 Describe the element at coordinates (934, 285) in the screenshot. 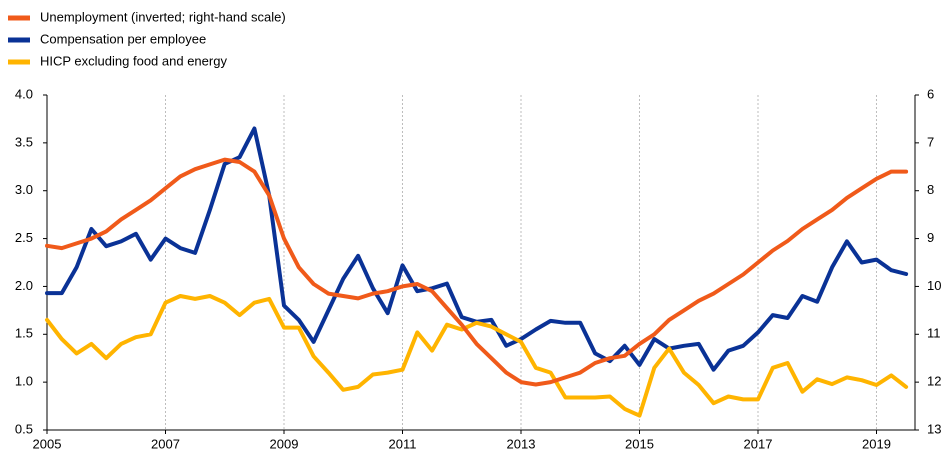

I see `y2-tick-label: 10` at that location.